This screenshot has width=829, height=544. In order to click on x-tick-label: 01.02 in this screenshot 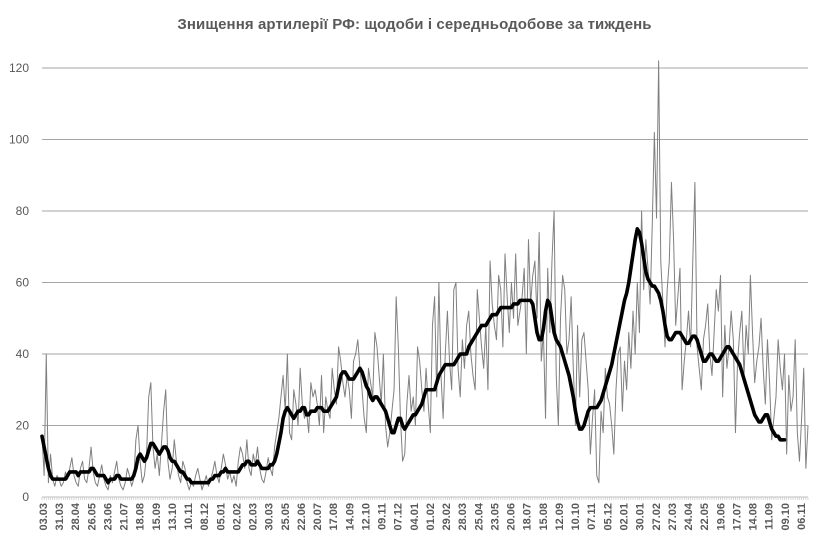, I will do `click(431, 517)`.